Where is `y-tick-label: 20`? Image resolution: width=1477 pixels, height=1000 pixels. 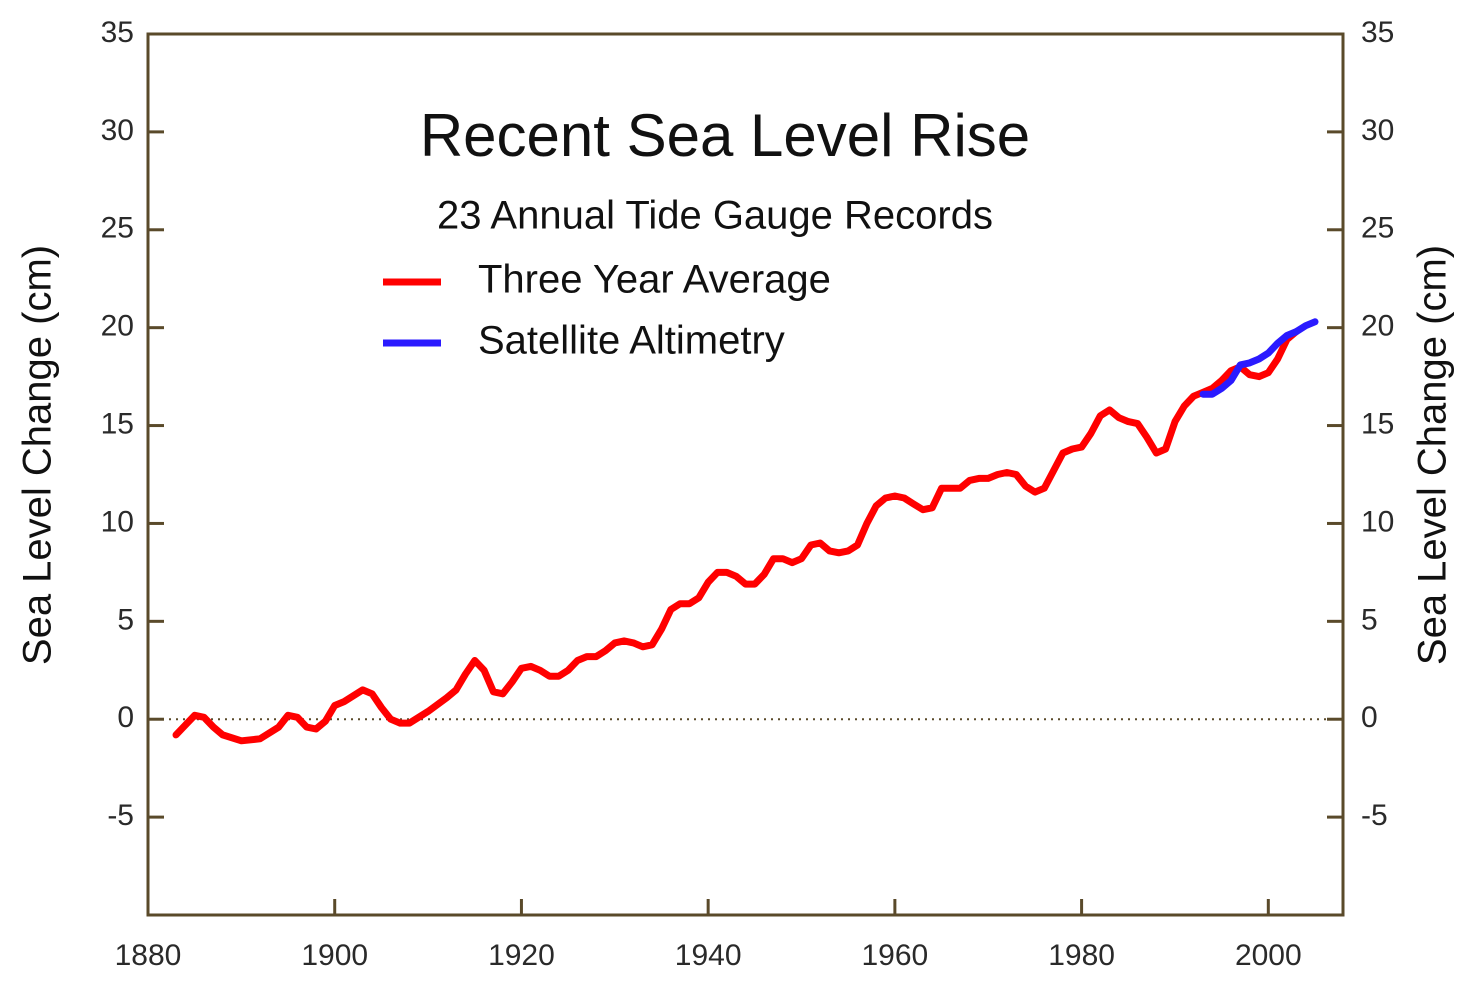
y-tick-label: 20 is located at coordinates (117, 326).